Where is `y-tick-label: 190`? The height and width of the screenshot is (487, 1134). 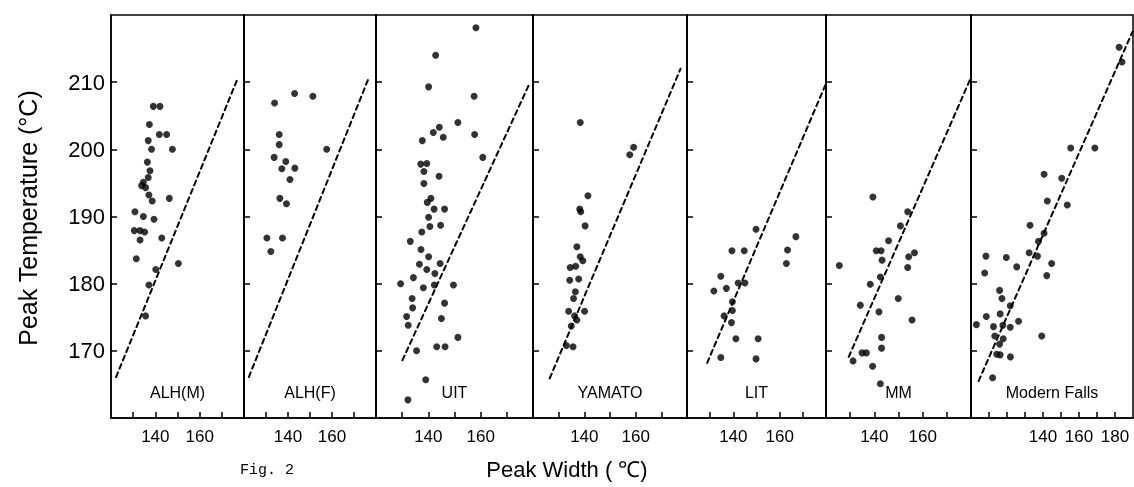
y-tick-label: 190 is located at coordinates (86, 216).